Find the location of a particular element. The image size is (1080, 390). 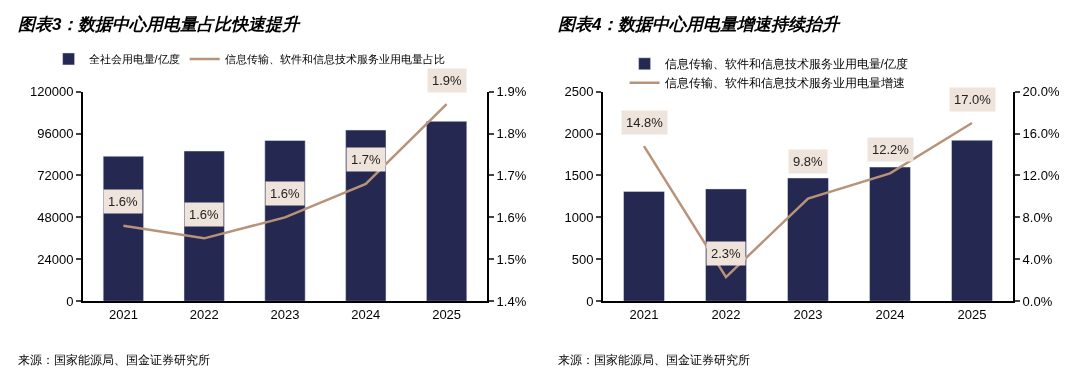

y2-tick-label: 1.7% is located at coordinates (511, 176).